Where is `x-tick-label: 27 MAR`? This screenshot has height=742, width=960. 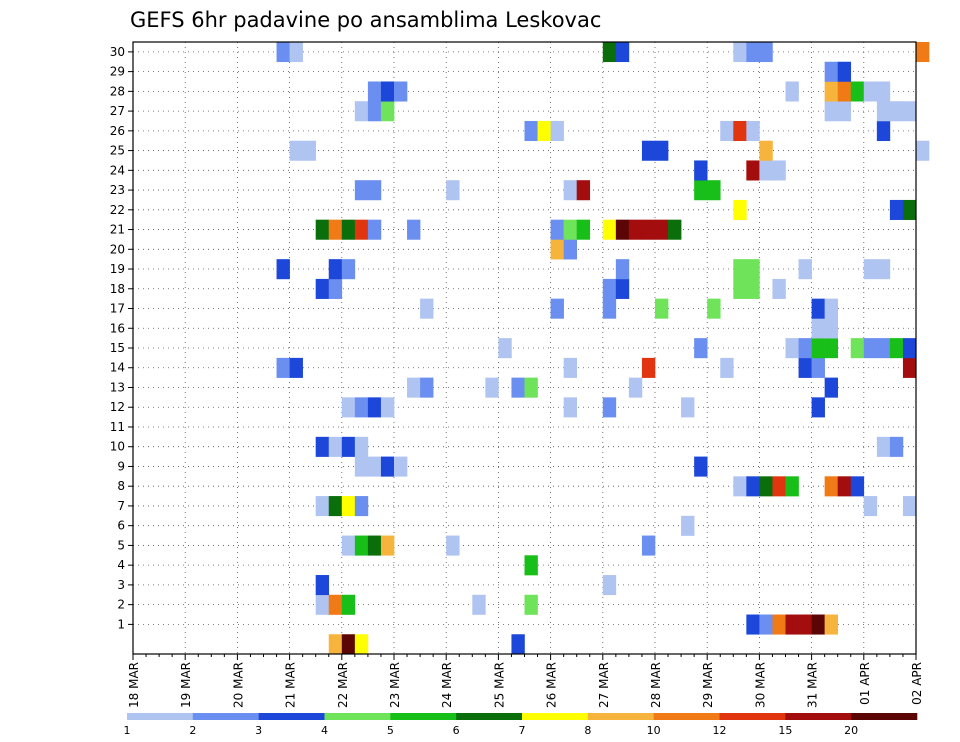 x-tick-label: 27 MAR is located at coordinates (604, 685).